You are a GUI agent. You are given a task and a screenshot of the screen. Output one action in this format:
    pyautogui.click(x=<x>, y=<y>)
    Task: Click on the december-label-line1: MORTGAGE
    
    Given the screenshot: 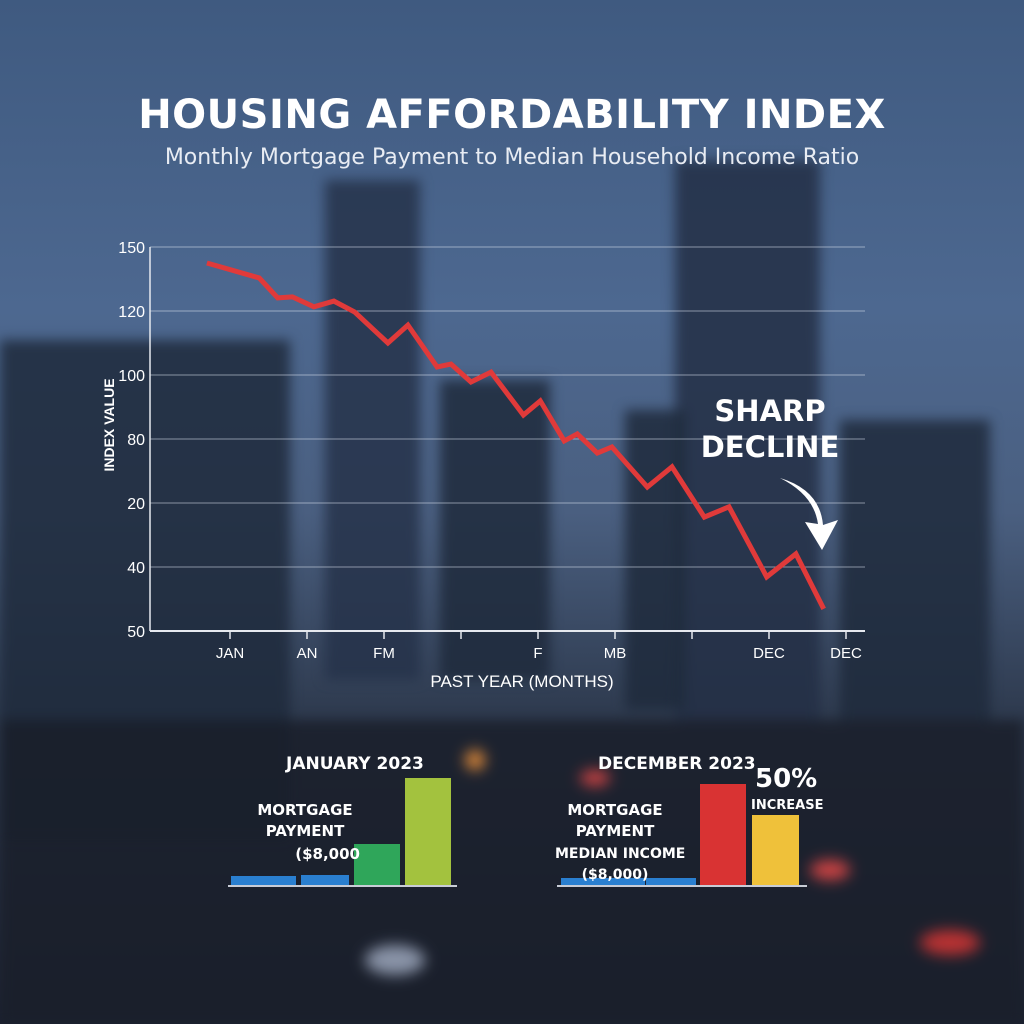 What is the action you would take?
    pyautogui.click(x=615, y=810)
    